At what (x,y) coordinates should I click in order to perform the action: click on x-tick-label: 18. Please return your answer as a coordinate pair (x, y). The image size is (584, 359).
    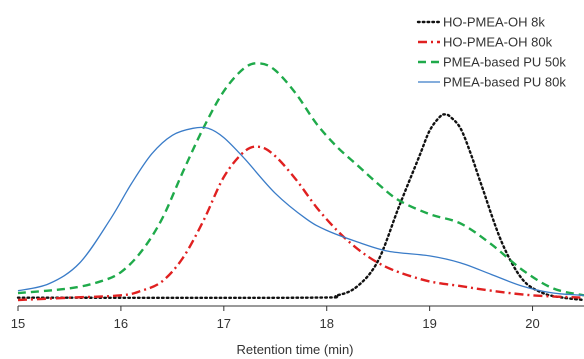
    Looking at the image, I should click on (326, 323).